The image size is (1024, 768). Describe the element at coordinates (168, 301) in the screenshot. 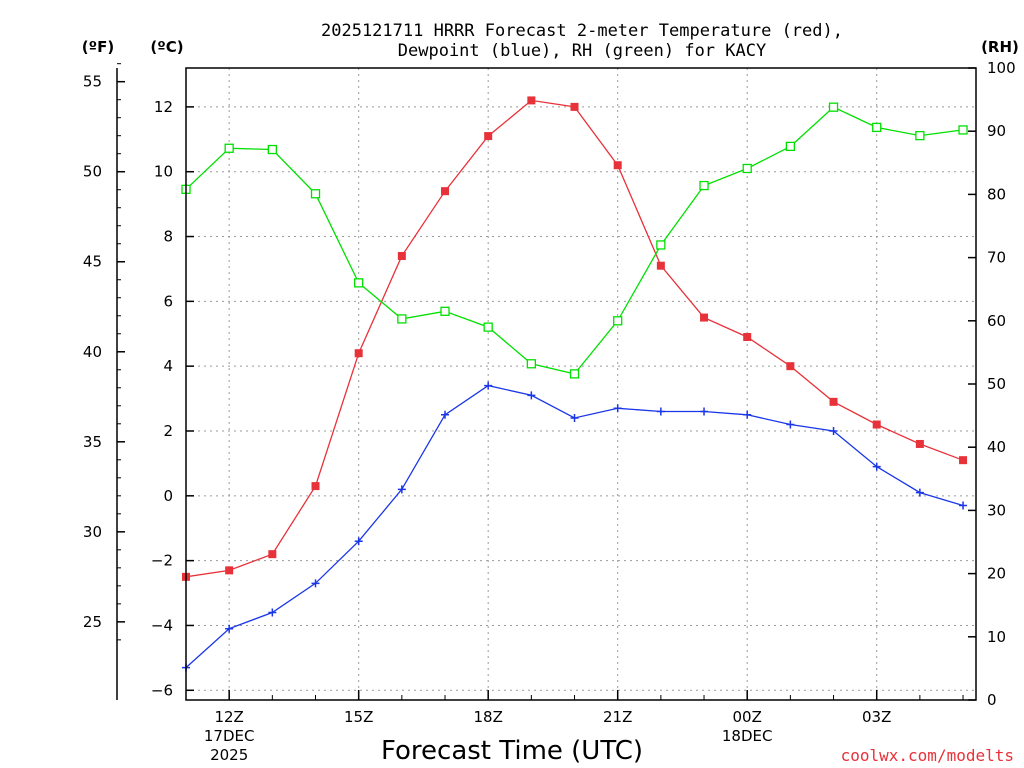

I see `celsius-tick-label: 6` at that location.